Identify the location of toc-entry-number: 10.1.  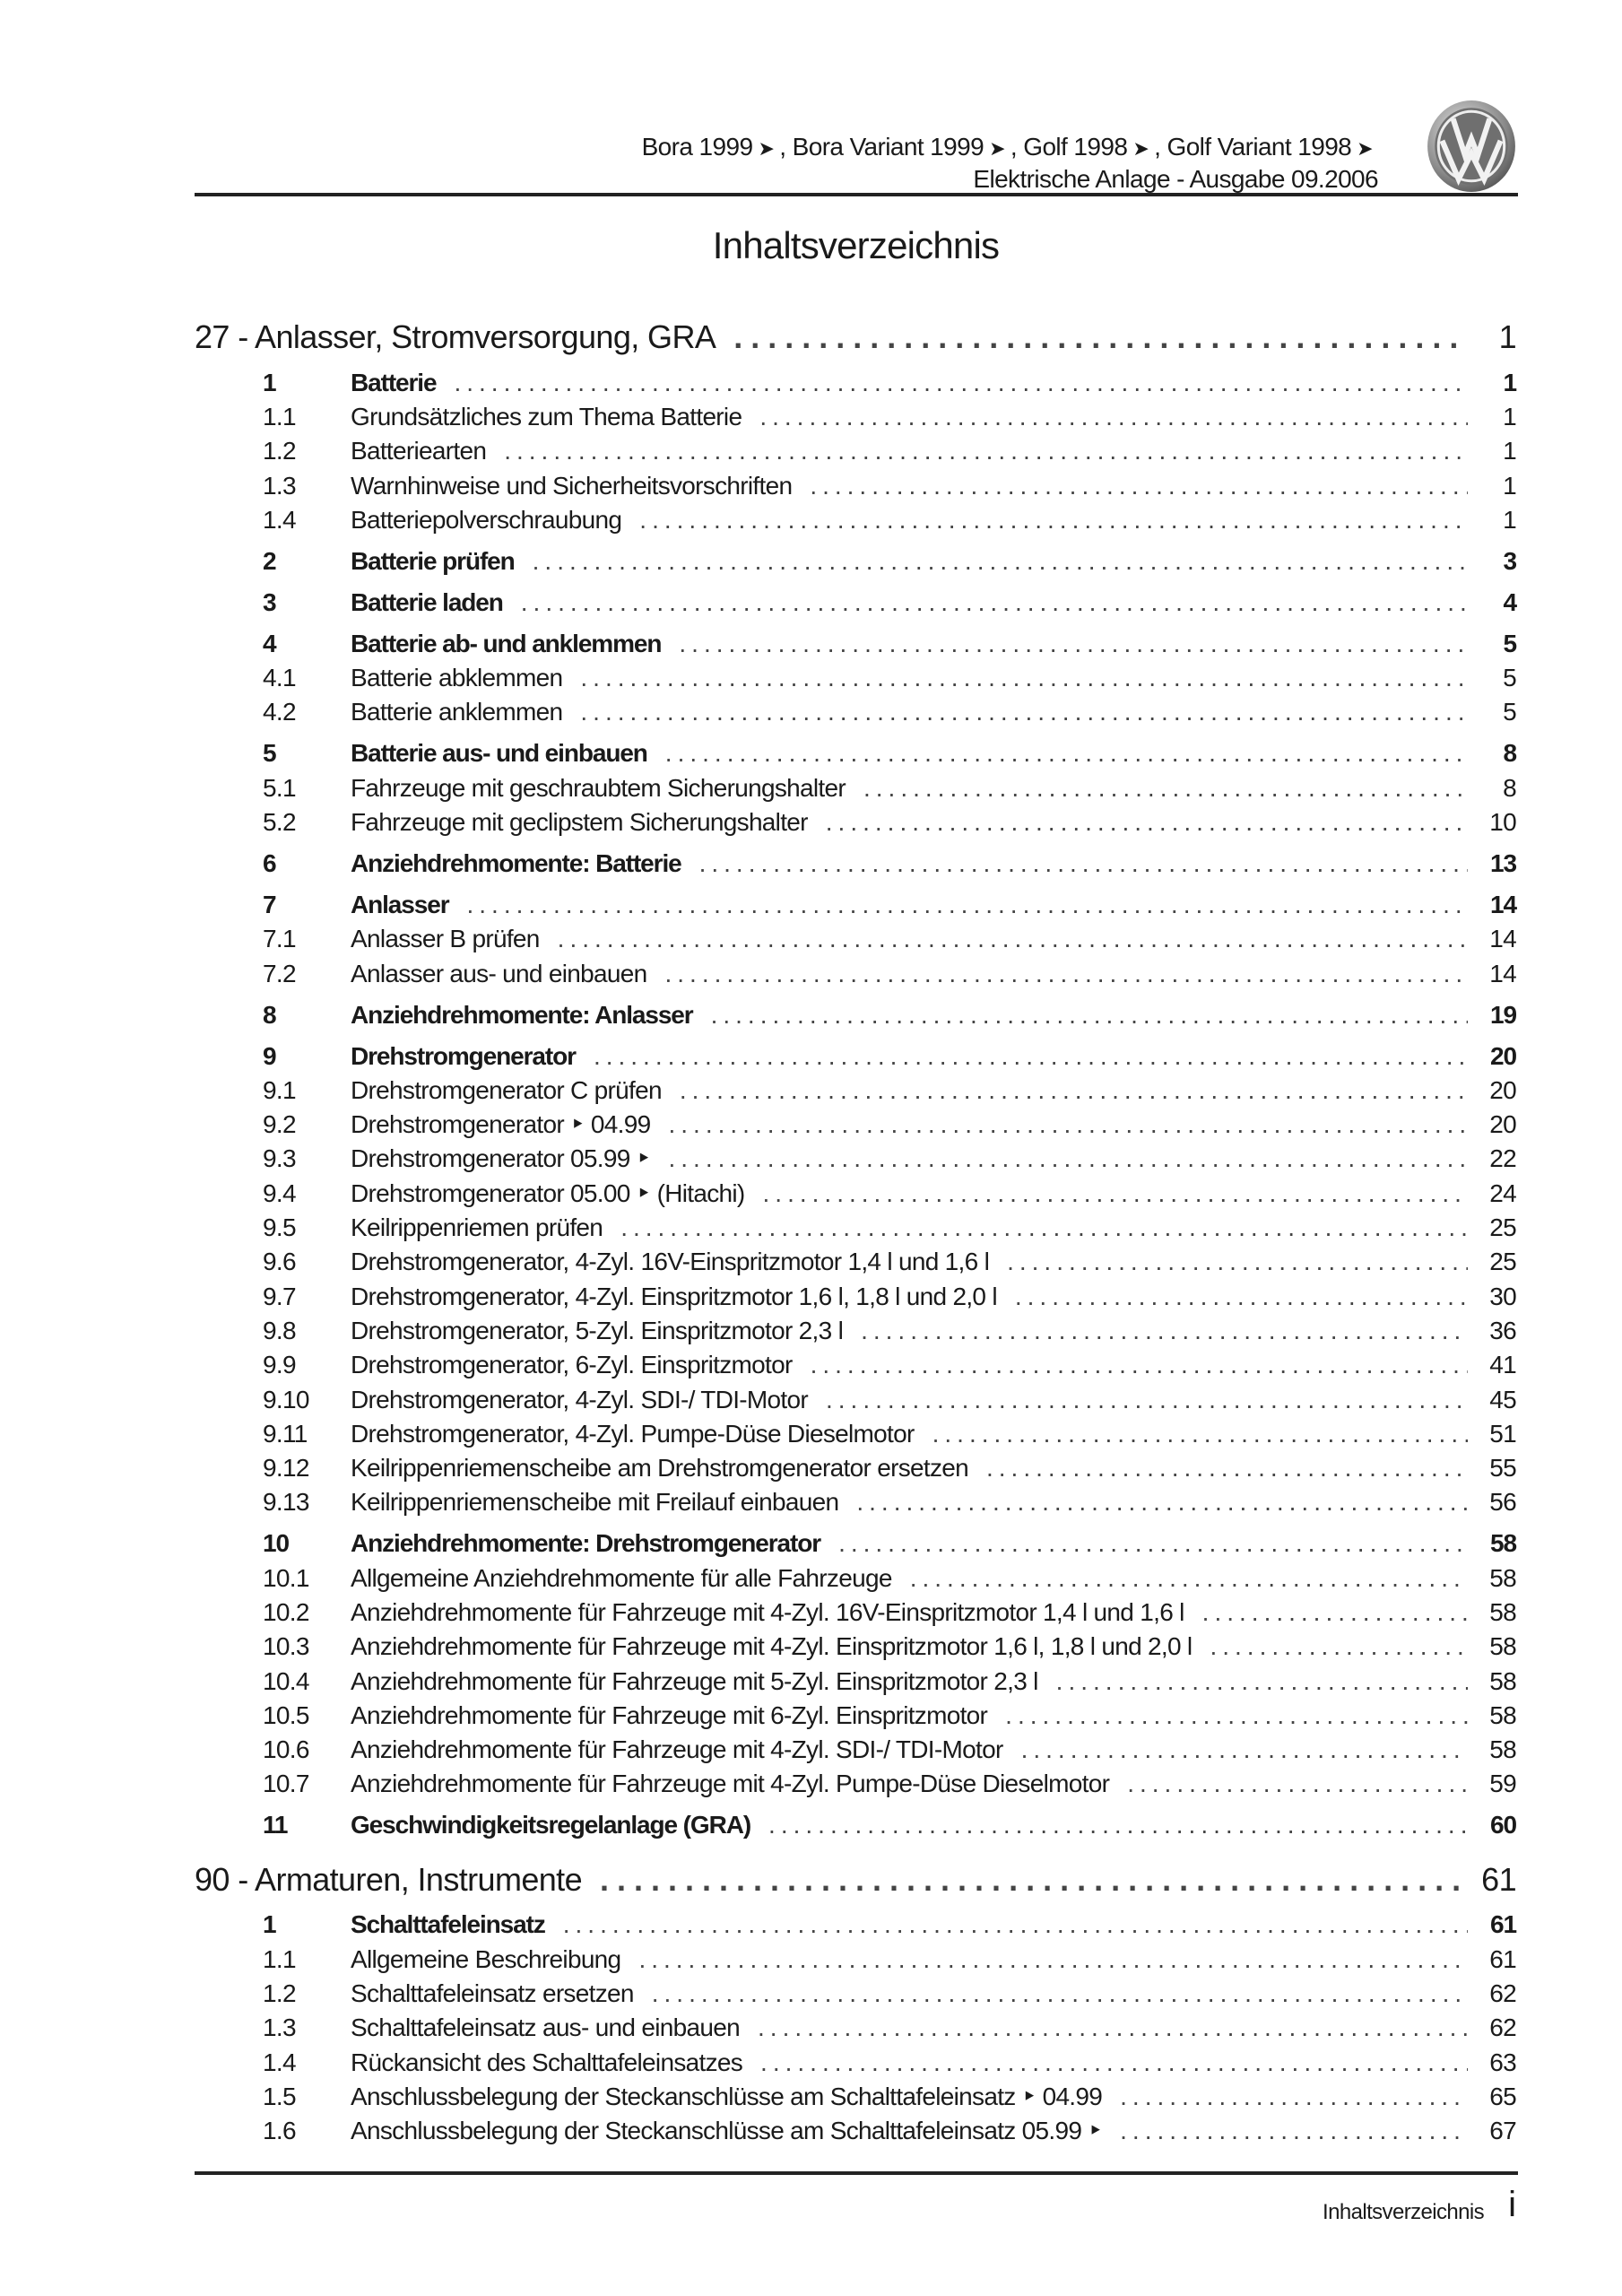
(286, 1577).